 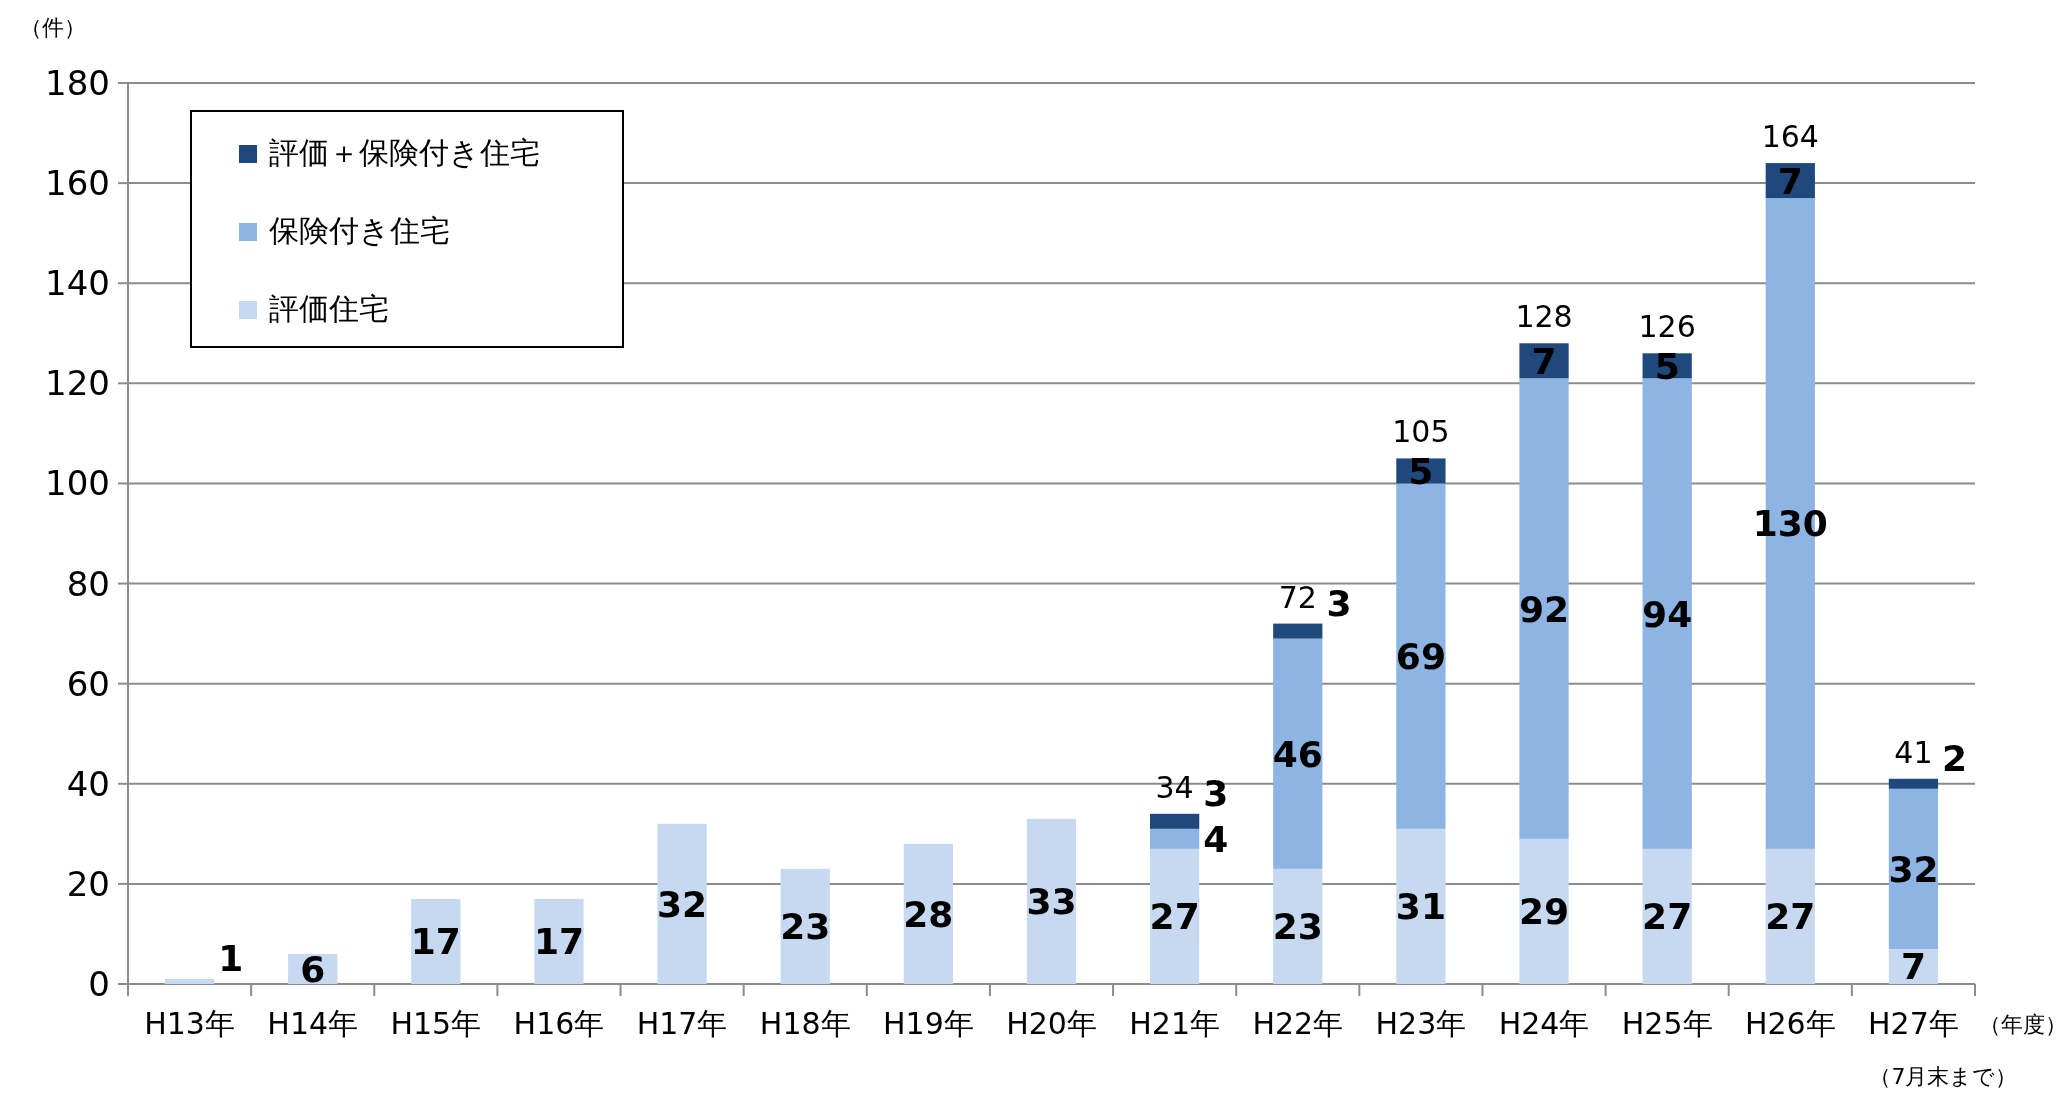 I want to click on data-label: 31, so click(x=1420, y=907).